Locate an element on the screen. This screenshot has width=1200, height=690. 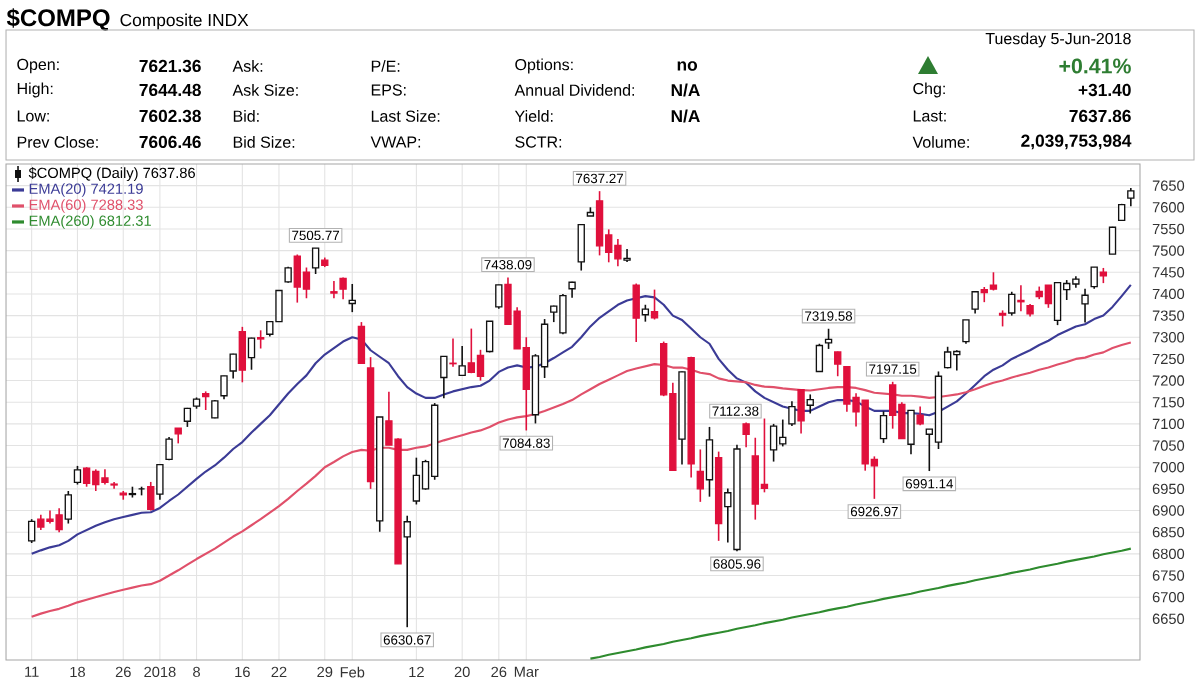
text: Prev Close: is located at coordinates (57, 142).